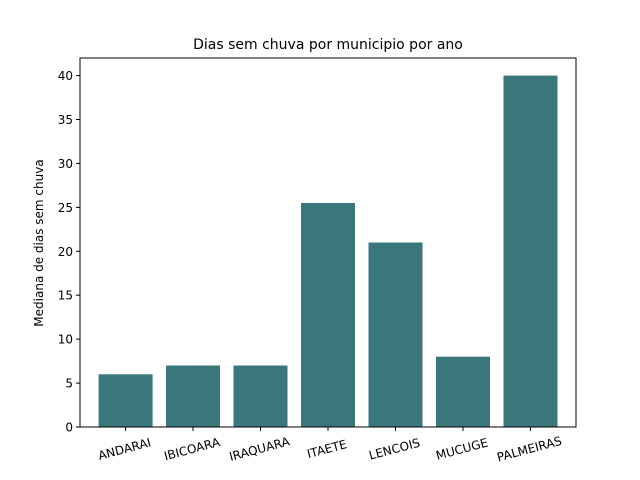  What do you see at coordinates (395, 334) in the screenshot?
I see `bar-lencois` at bounding box center [395, 334].